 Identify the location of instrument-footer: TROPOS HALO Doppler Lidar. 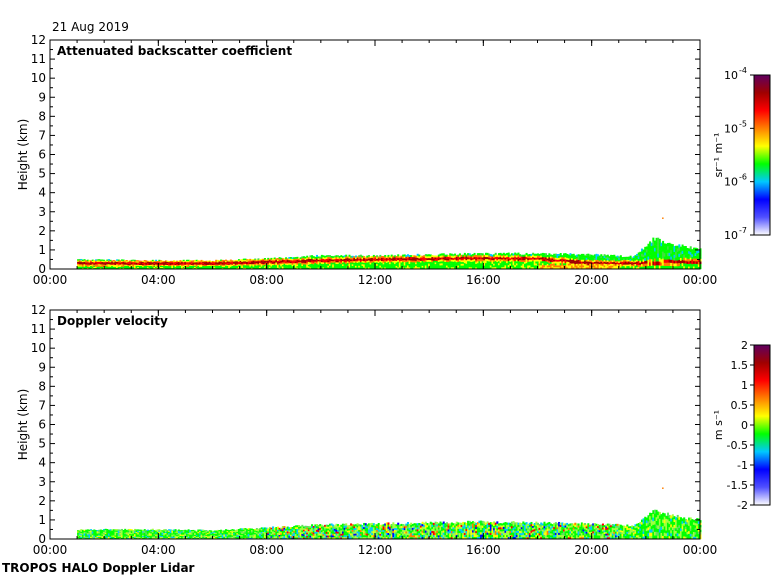
(98, 568).